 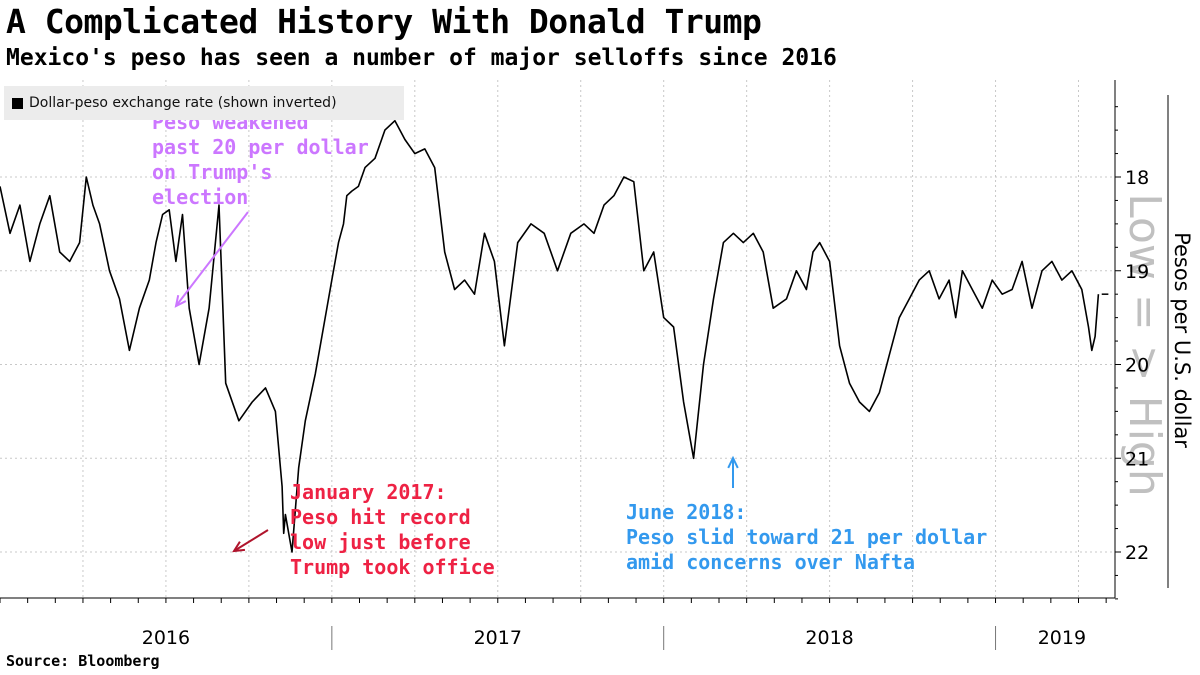 What do you see at coordinates (1182, 340) in the screenshot?
I see `y-axis-title: Pesos per U.S. dollar` at bounding box center [1182, 340].